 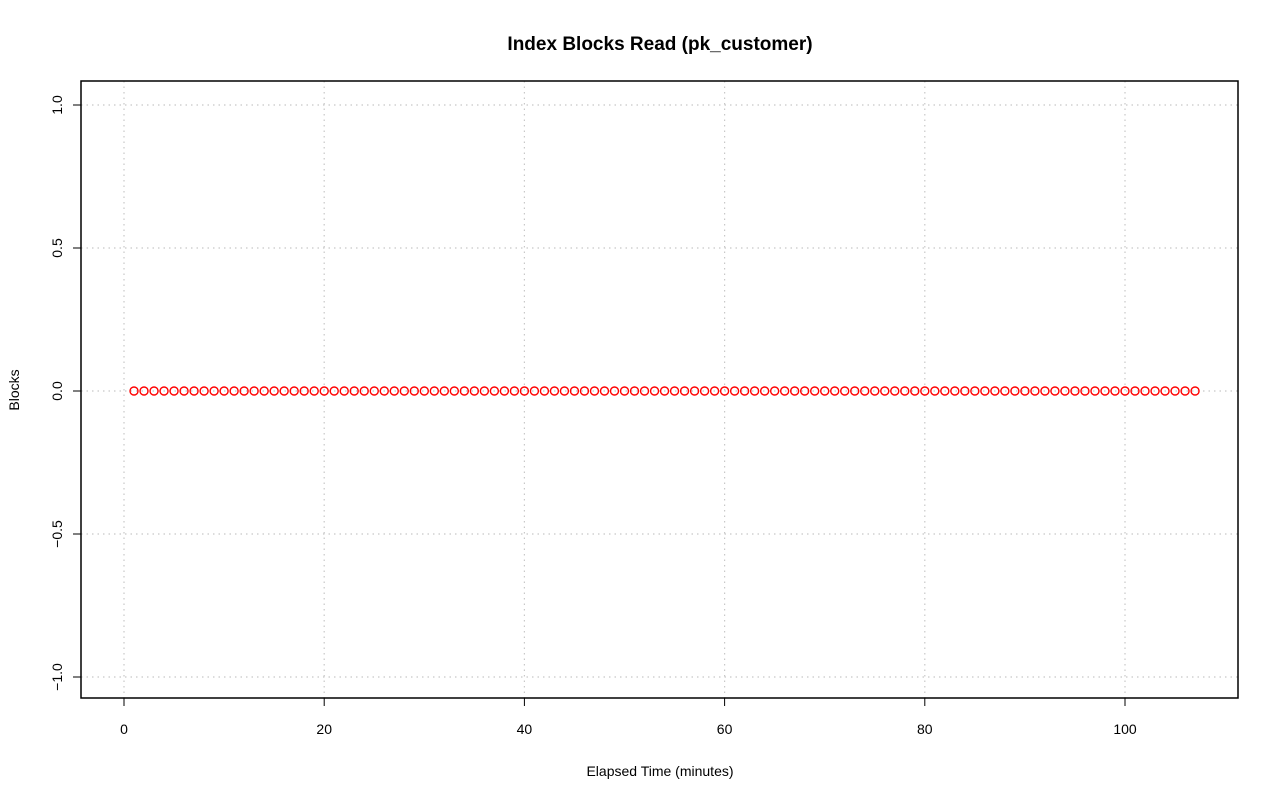 I want to click on y-axis: −1.0 −0.5 0.0 0.5 1.0, so click(x=65, y=393).